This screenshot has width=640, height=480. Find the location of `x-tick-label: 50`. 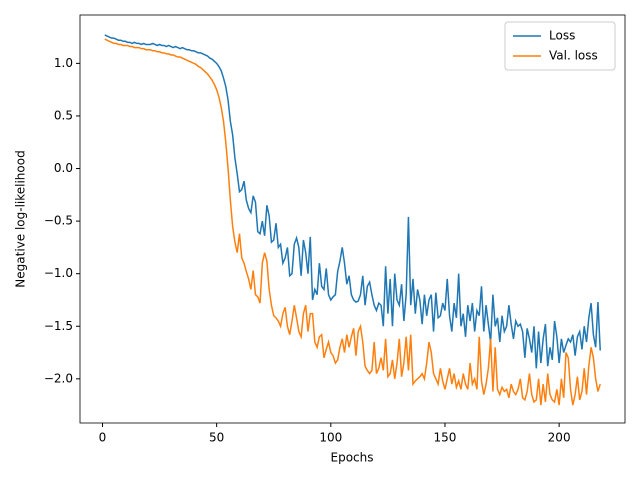

x-tick-label: 50 is located at coordinates (216, 438).